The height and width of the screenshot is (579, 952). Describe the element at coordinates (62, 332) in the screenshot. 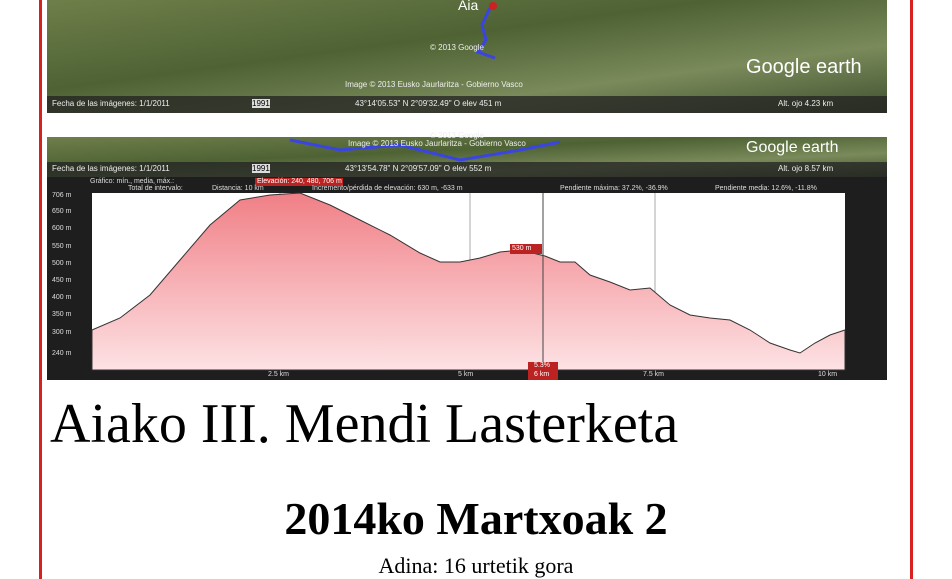

I see `y-tick-label: 300 m` at that location.